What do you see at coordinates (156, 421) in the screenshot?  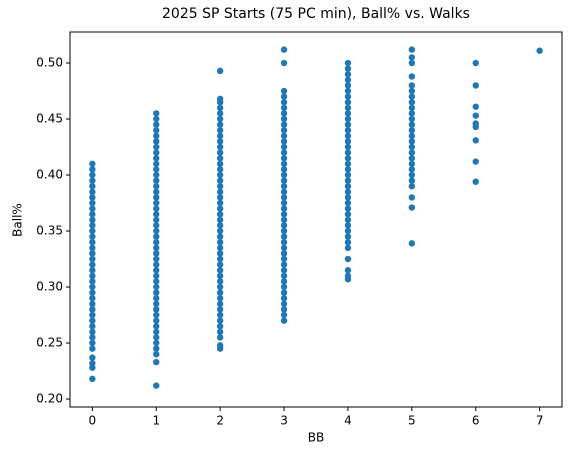 I see `x-tick-label: 1` at bounding box center [156, 421].